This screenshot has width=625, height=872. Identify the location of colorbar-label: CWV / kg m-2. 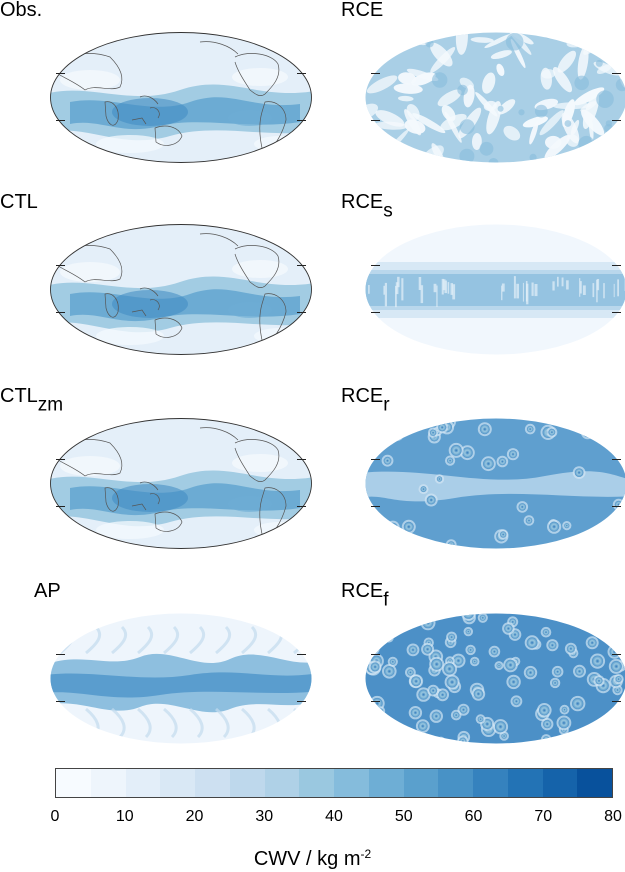
(312, 859).